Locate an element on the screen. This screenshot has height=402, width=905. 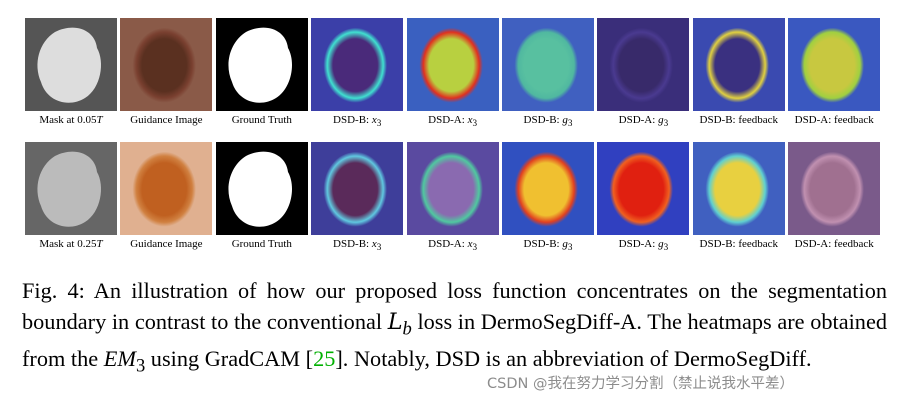
panel-label: DSD-A: feedback is located at coordinates (834, 244).